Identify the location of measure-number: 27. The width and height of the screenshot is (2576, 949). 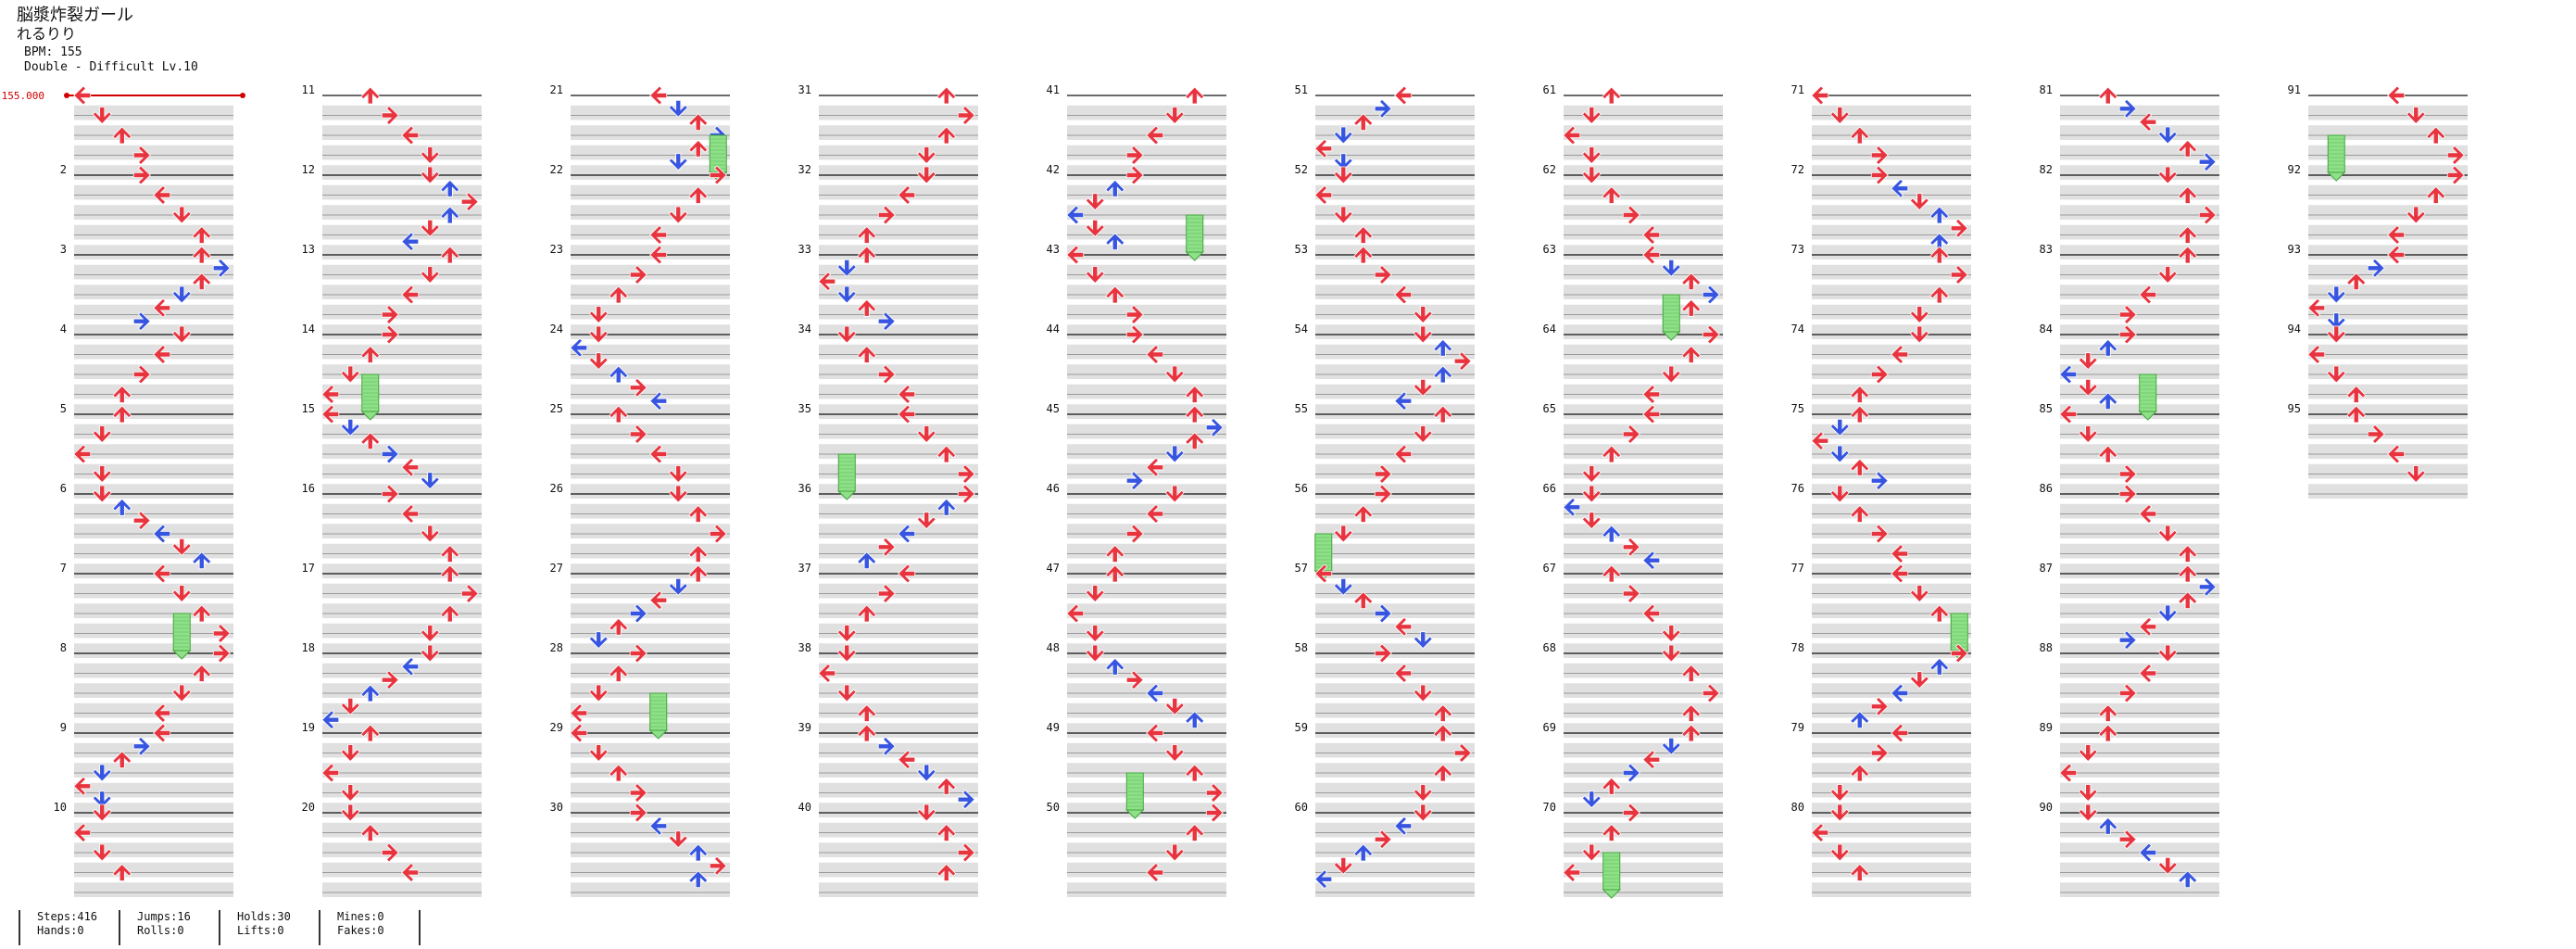
(556, 568).